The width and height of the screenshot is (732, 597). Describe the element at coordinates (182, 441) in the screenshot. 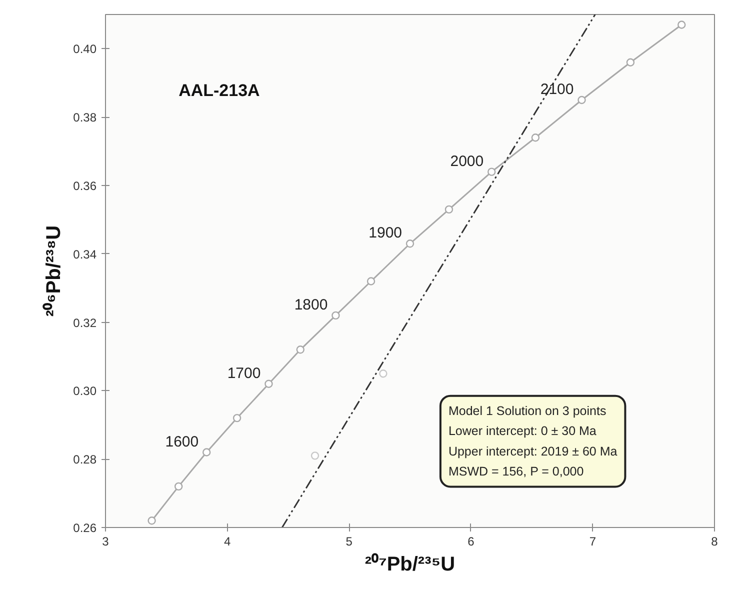

I see `annotation: 1600` at that location.